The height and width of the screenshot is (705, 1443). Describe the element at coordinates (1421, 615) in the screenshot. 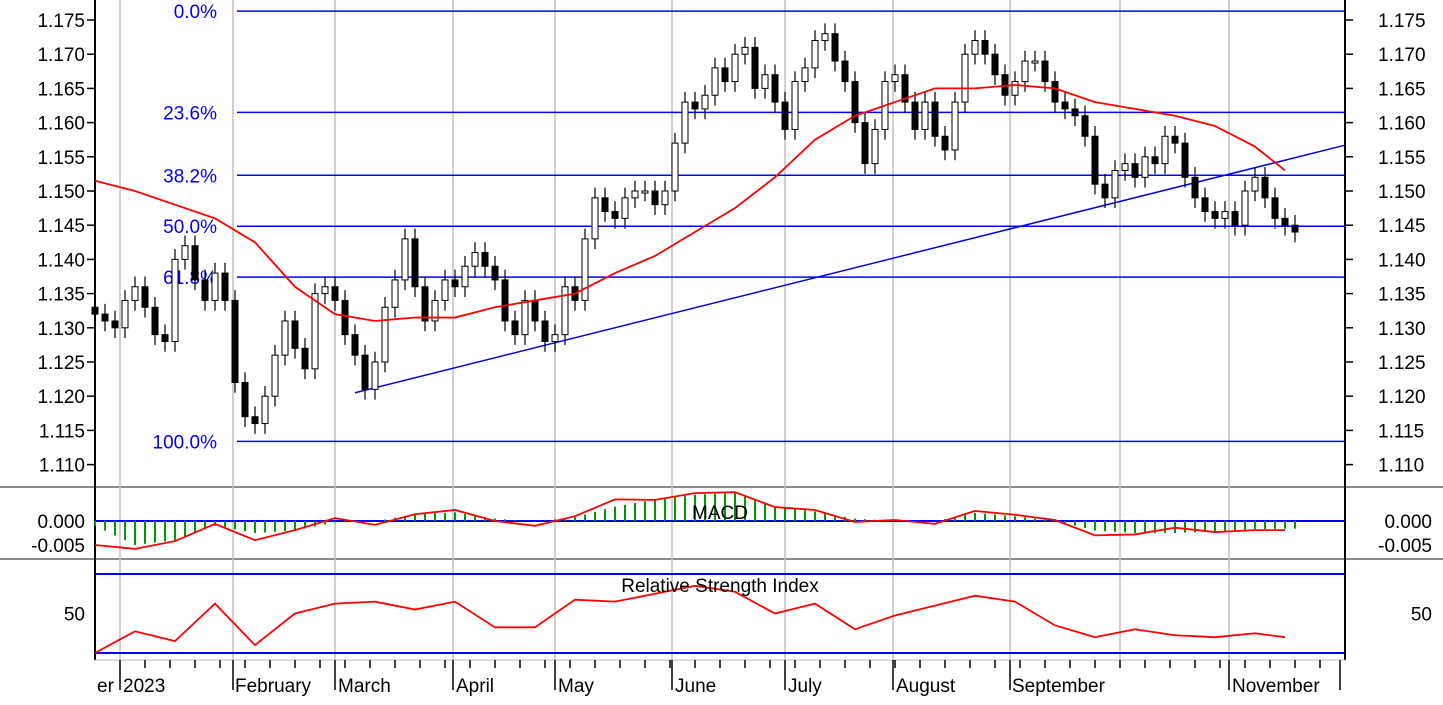

I see `rsi-axis-label-right: 50` at that location.